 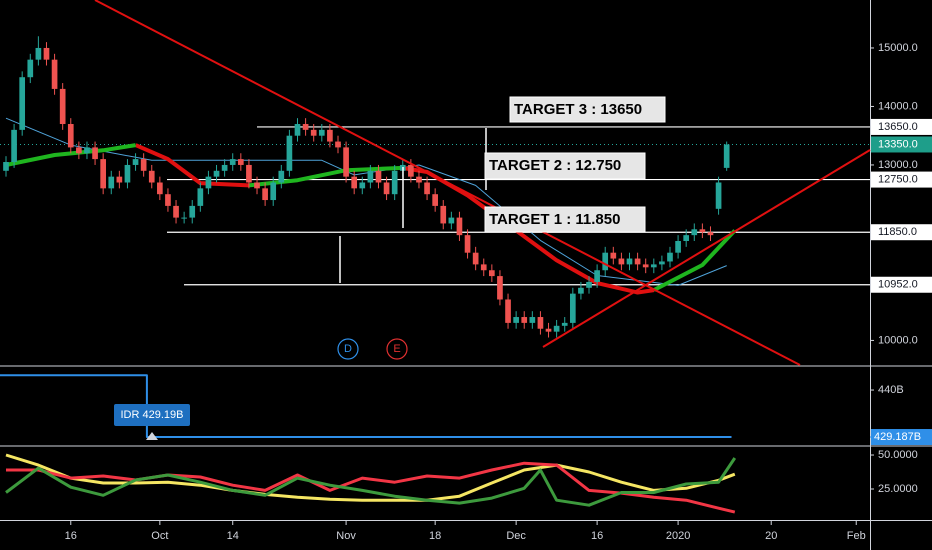 I want to click on marker-label: E, so click(x=396, y=349).